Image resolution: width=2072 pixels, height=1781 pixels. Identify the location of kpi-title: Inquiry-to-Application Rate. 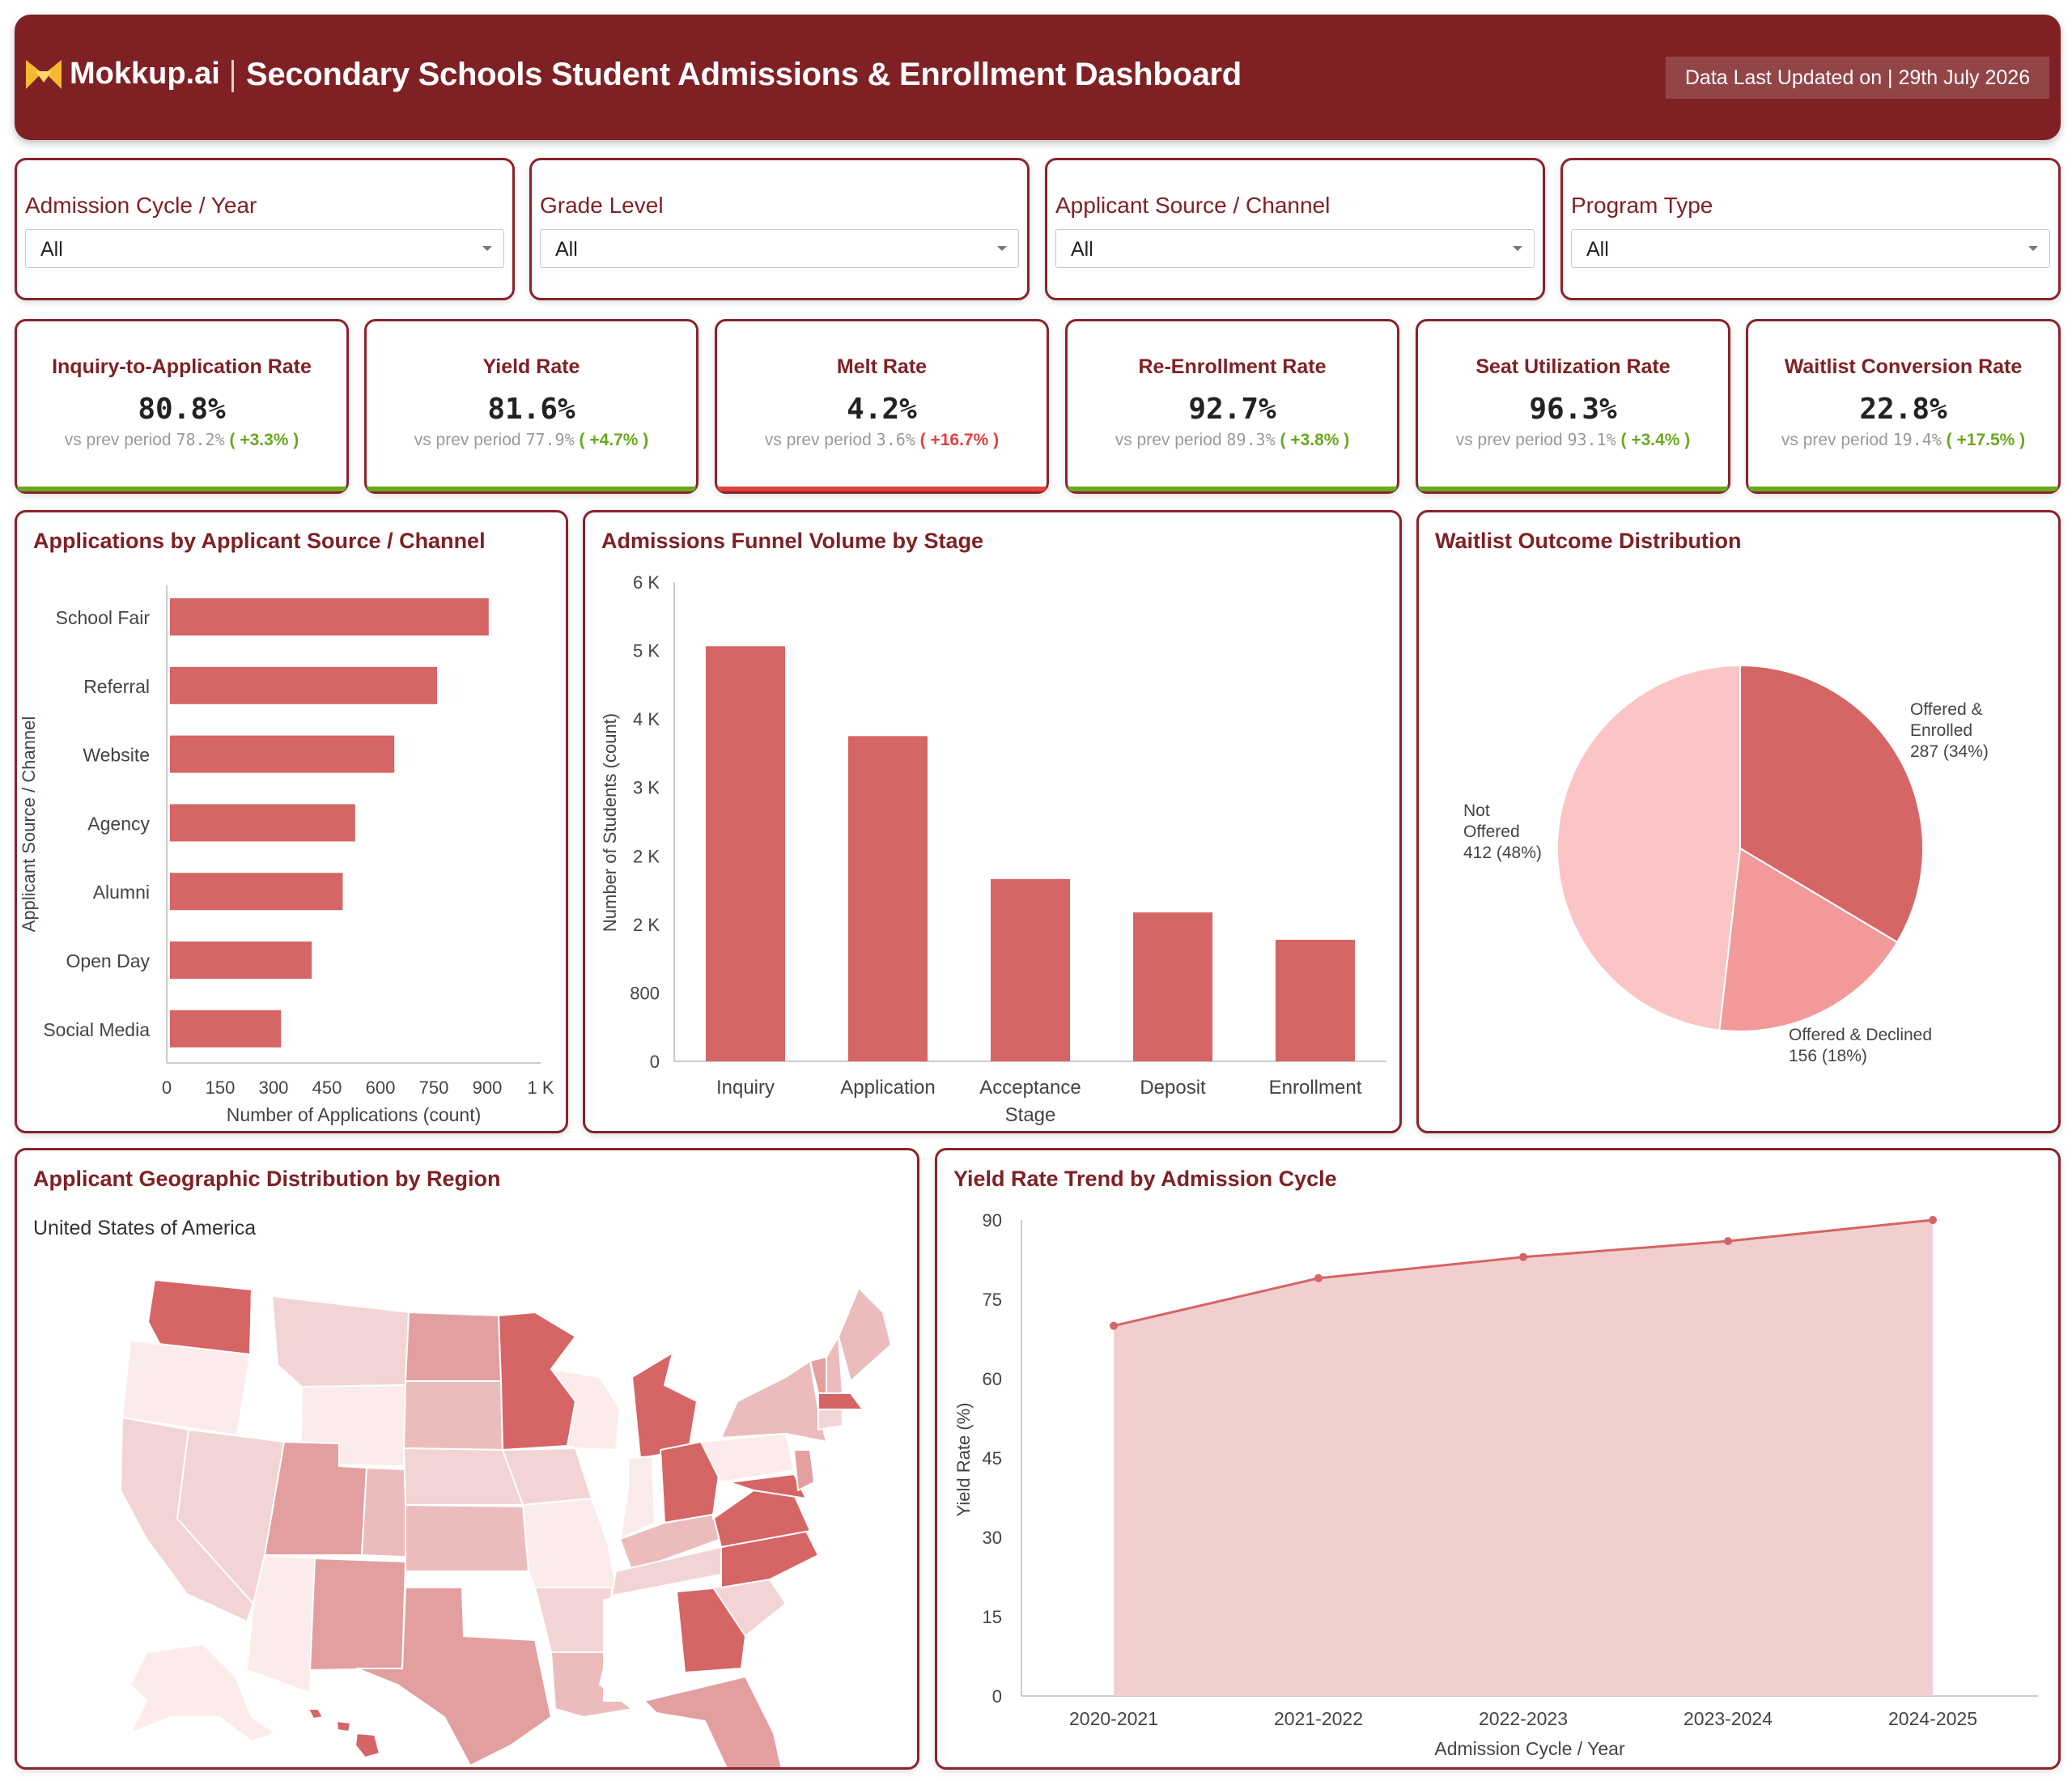
(182, 367).